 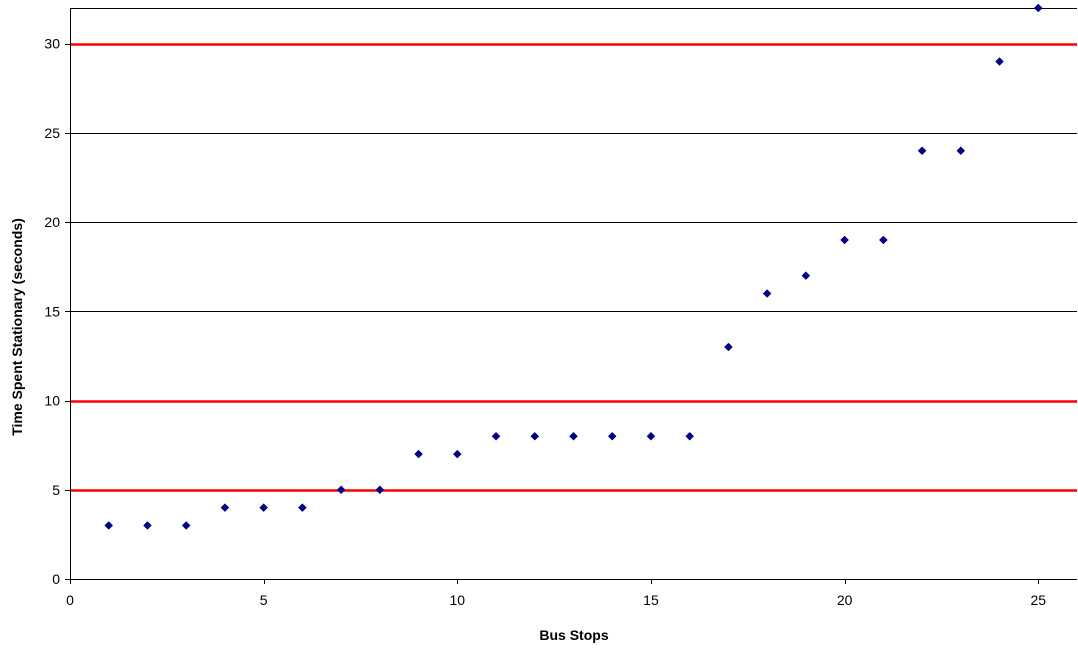 I want to click on x-tick-label: 0, so click(x=70, y=600).